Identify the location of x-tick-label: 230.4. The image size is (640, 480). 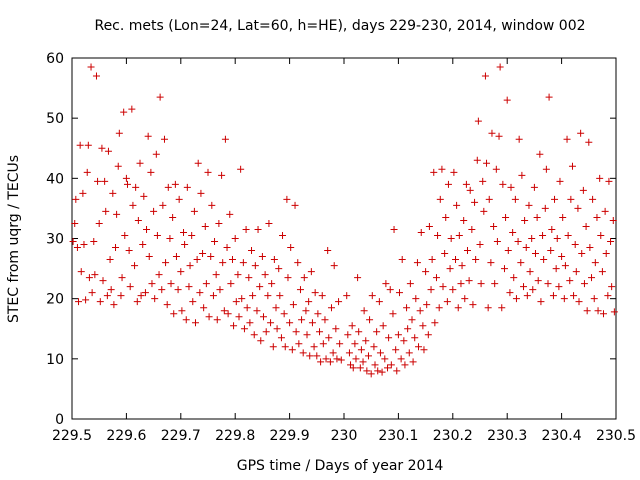
(562, 436).